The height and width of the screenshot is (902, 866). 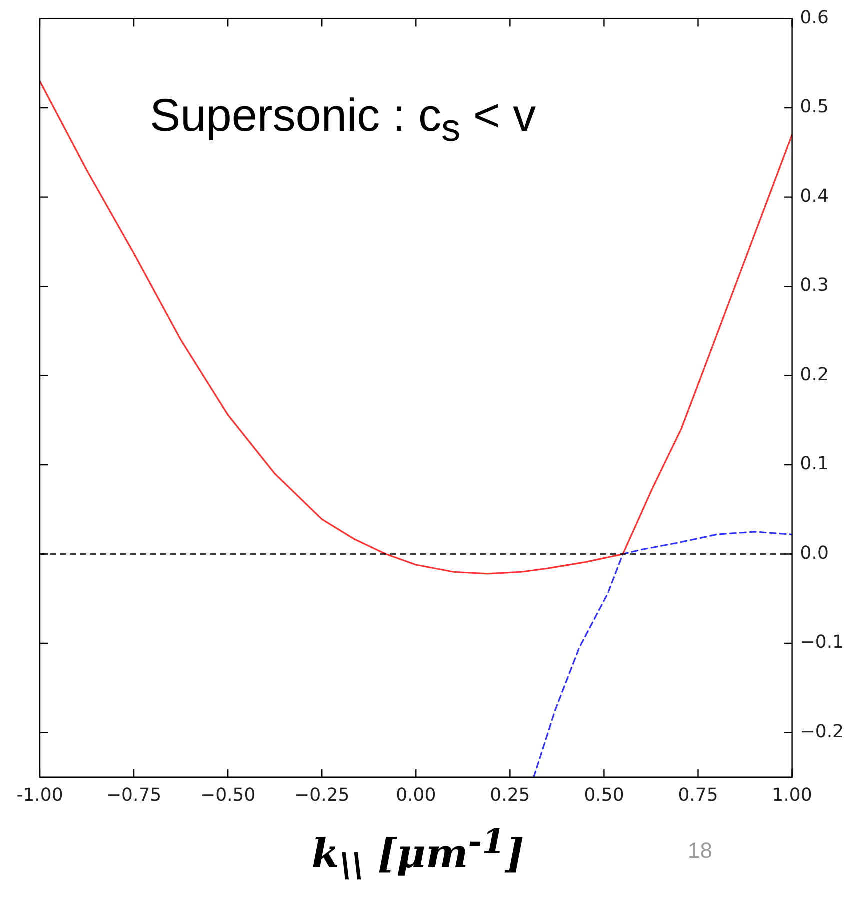 I want to click on y-tick-label: 0.0, so click(x=814, y=553).